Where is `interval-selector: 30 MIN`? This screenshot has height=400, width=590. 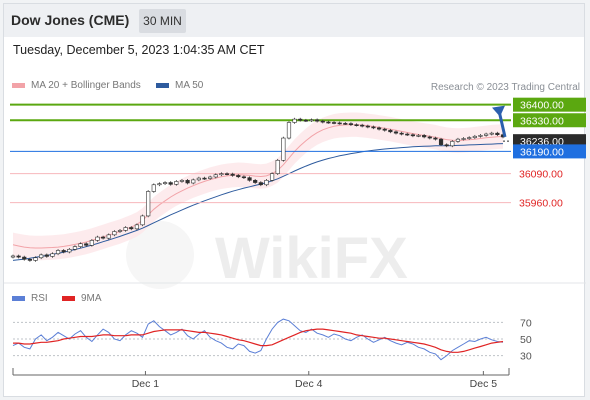 interval-selector: 30 MIN is located at coordinates (162, 21).